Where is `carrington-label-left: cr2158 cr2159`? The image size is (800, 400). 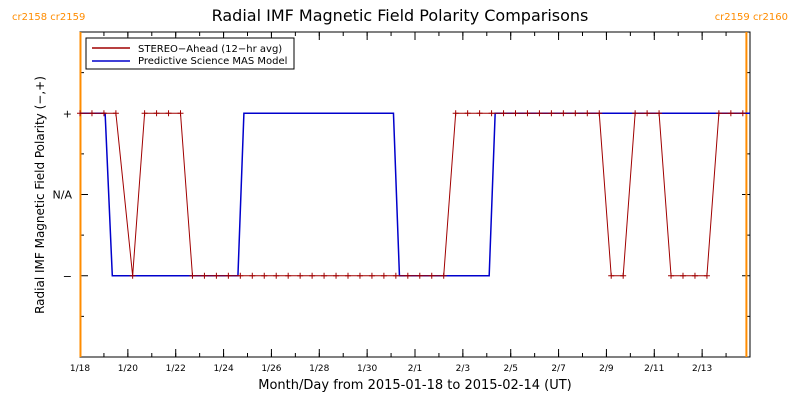 carrington-label-left: cr2158 cr2159 is located at coordinates (48, 17).